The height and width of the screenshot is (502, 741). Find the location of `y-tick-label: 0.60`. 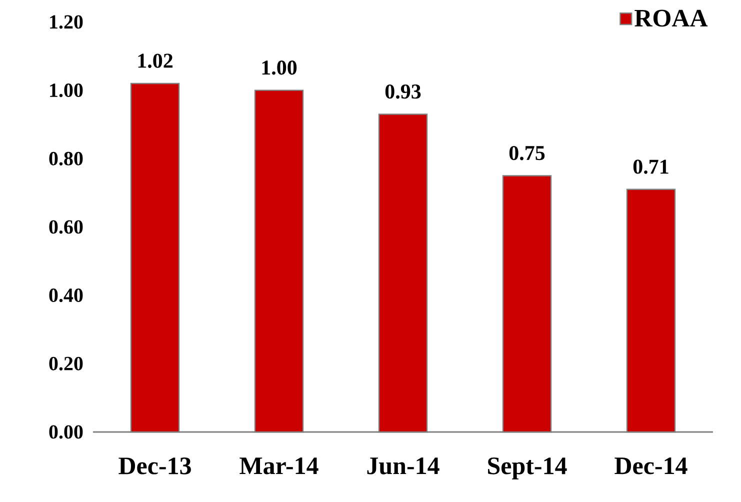

y-tick-label: 0.60 is located at coordinates (66, 227).